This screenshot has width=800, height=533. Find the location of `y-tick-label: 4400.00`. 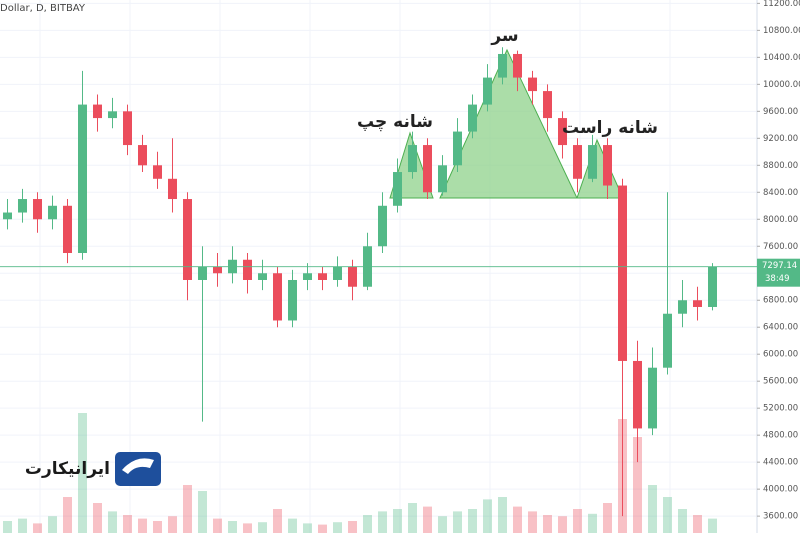

y-tick-label: 4400.00 is located at coordinates (780, 463).